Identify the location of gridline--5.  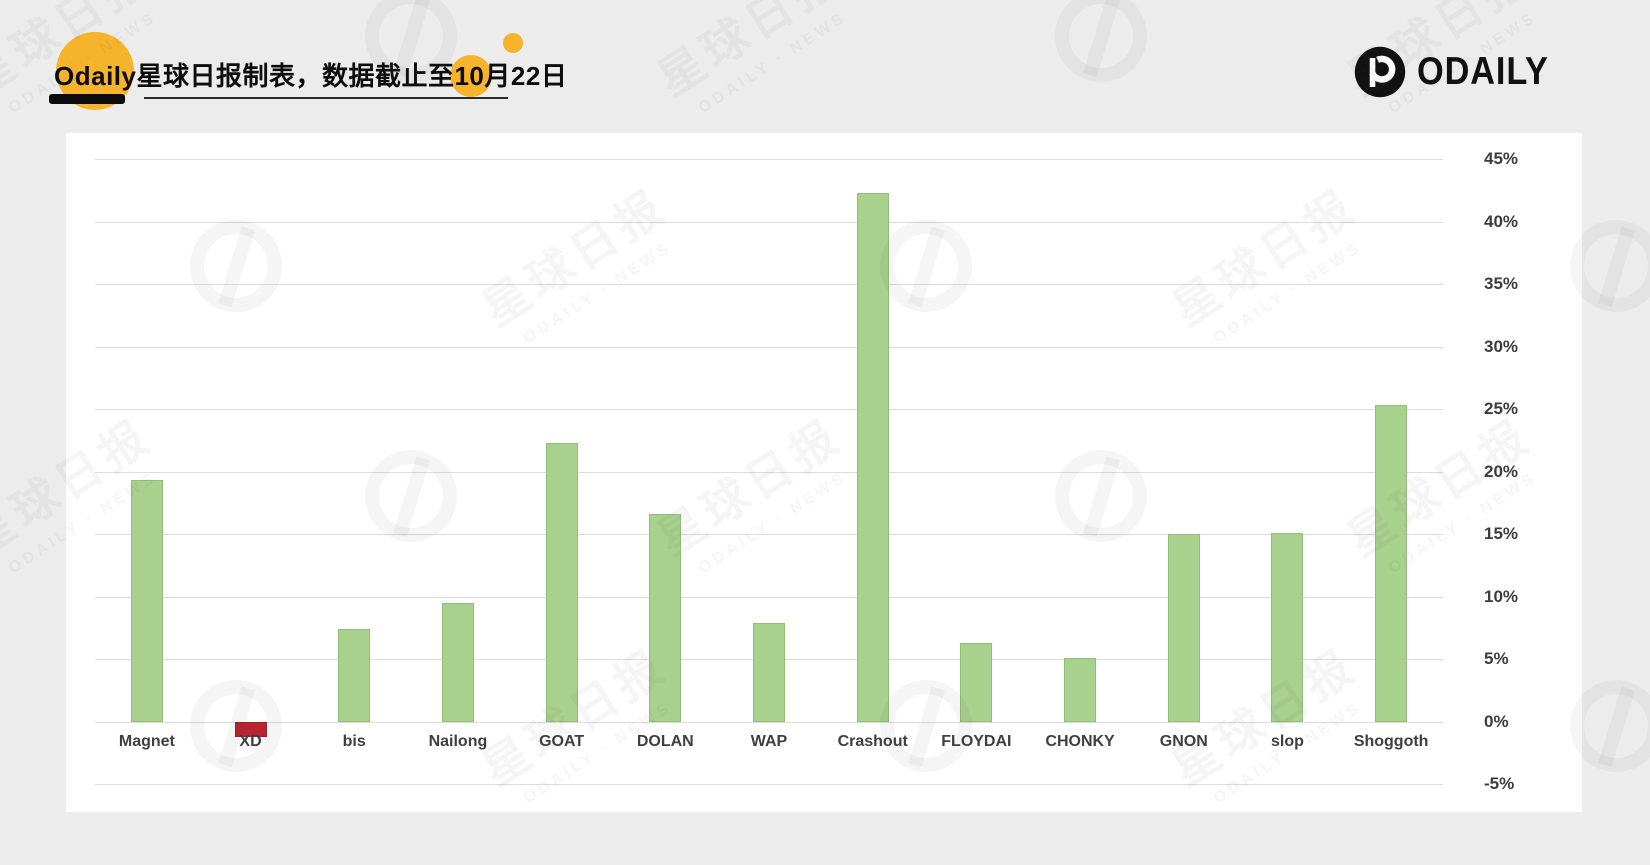
(769, 784).